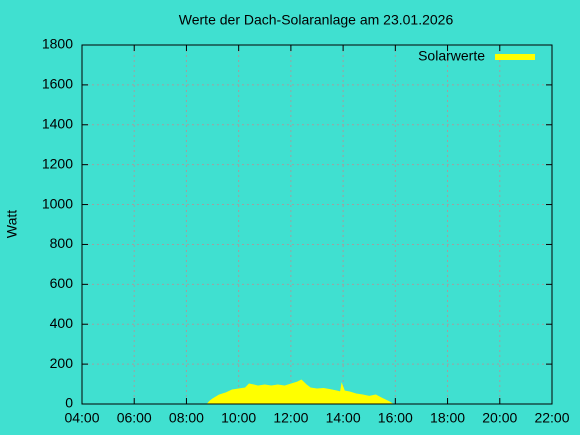 This screenshot has width=580, height=435. What do you see at coordinates (499, 418) in the screenshot?
I see `x-tick-label: 20:00` at bounding box center [499, 418].